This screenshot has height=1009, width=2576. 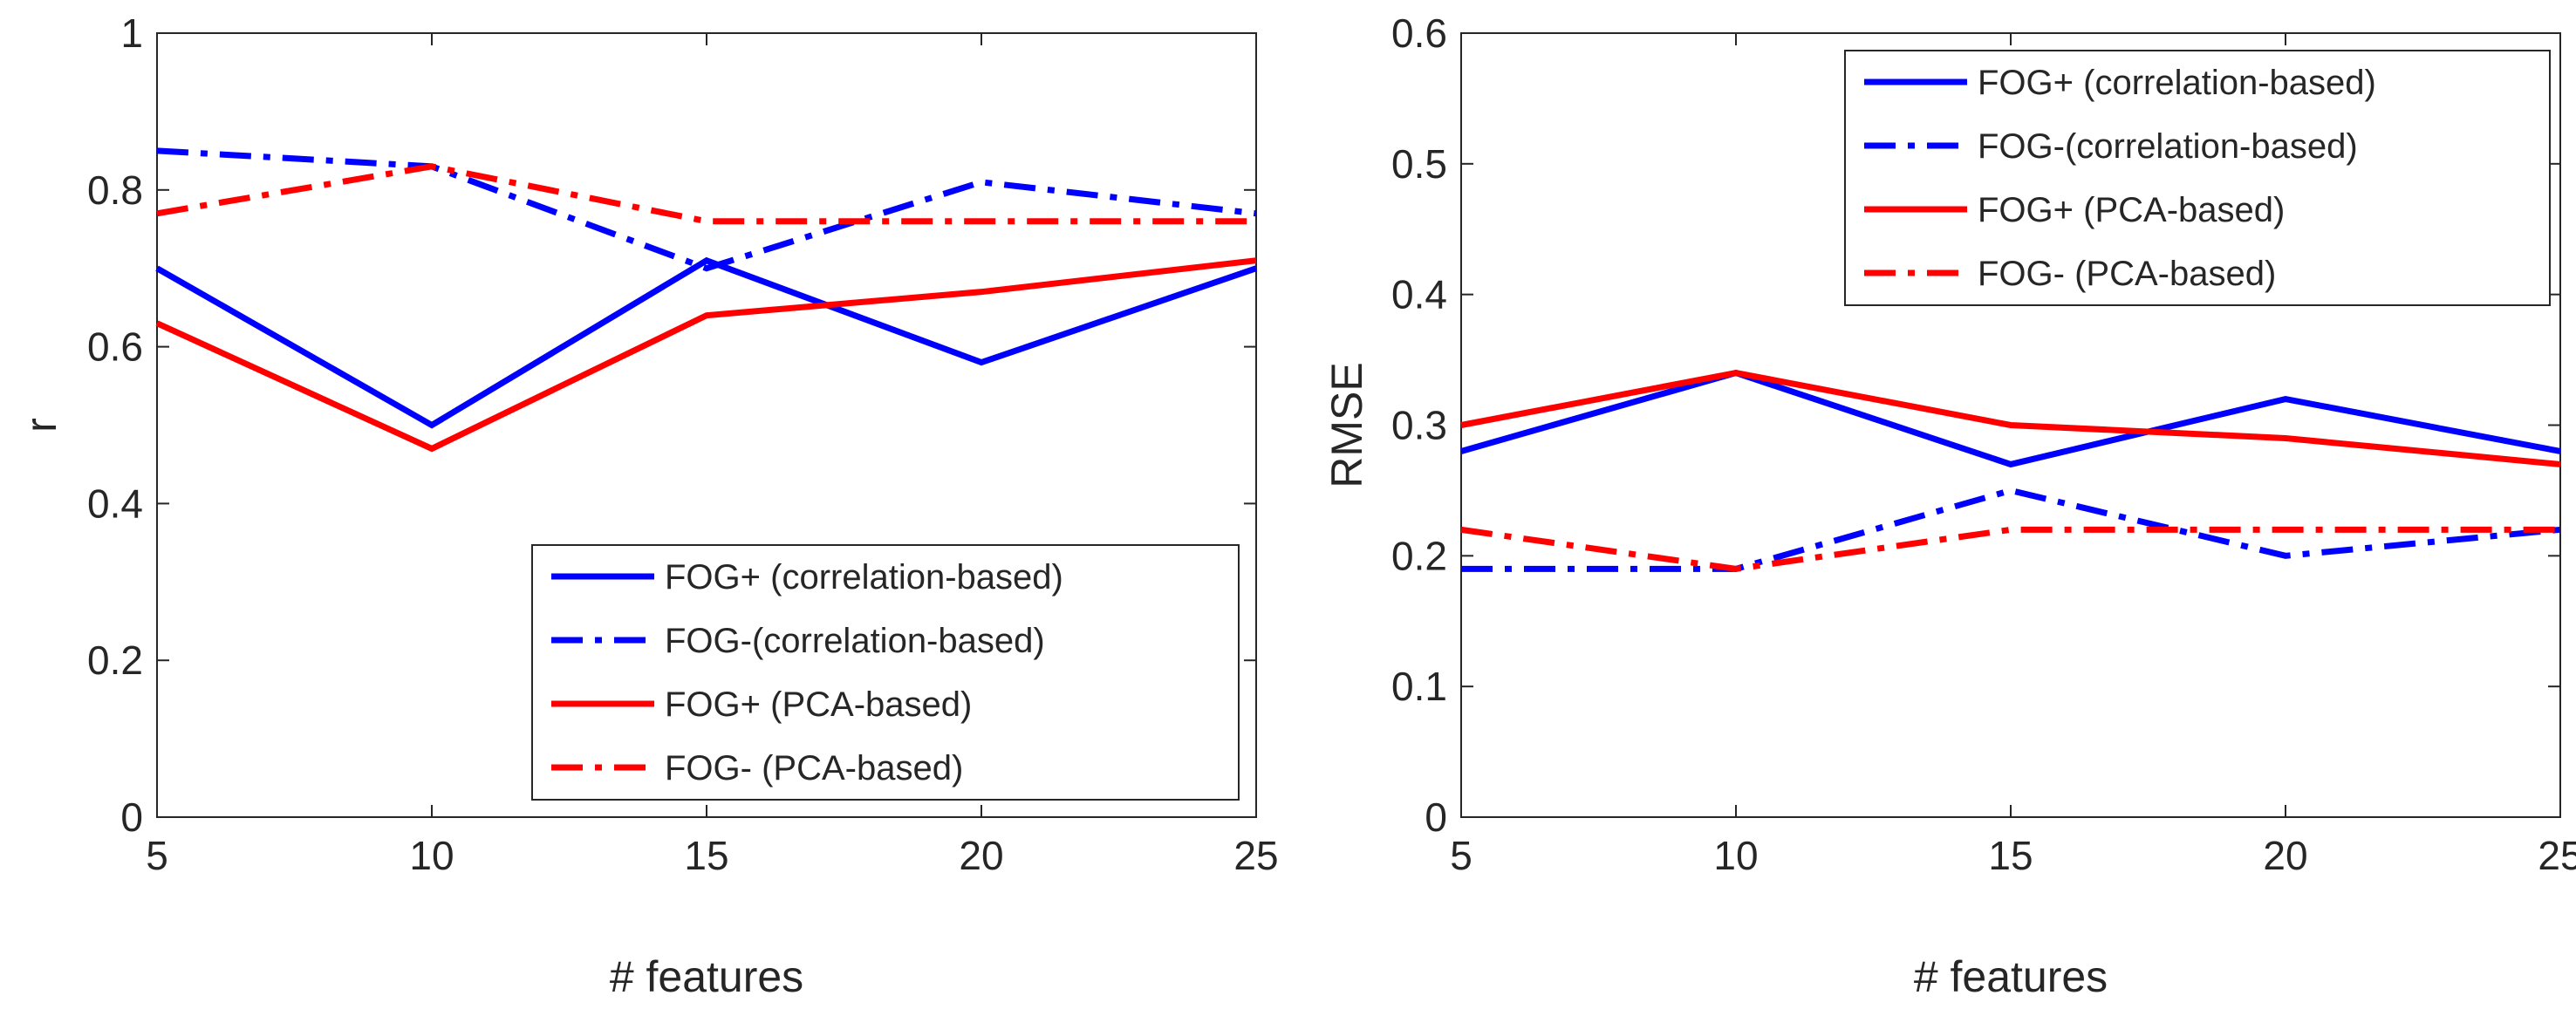 What do you see at coordinates (1419, 425) in the screenshot?
I see `y-tick-label: 0.3` at bounding box center [1419, 425].